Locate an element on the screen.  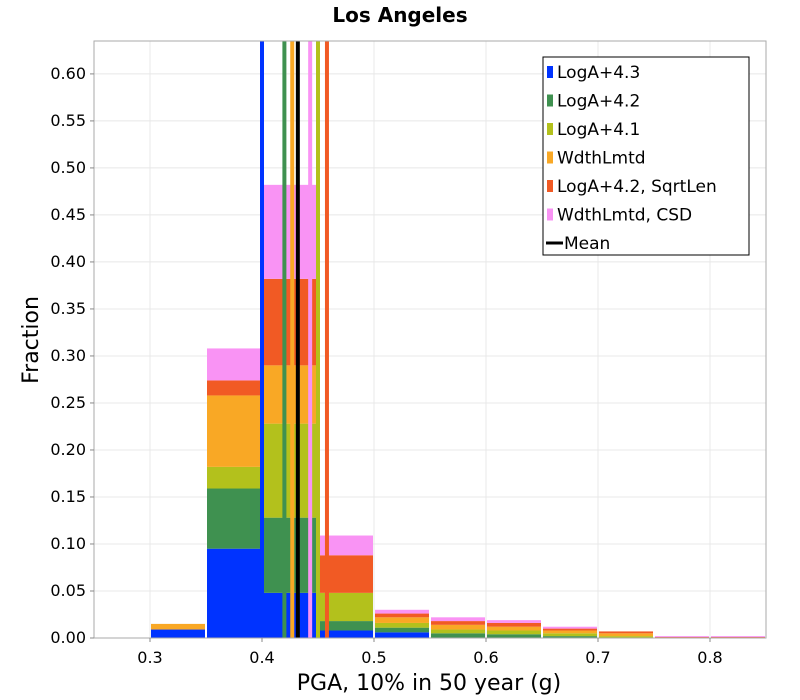
y-tick-label: 0.05 is located at coordinates (68, 590).